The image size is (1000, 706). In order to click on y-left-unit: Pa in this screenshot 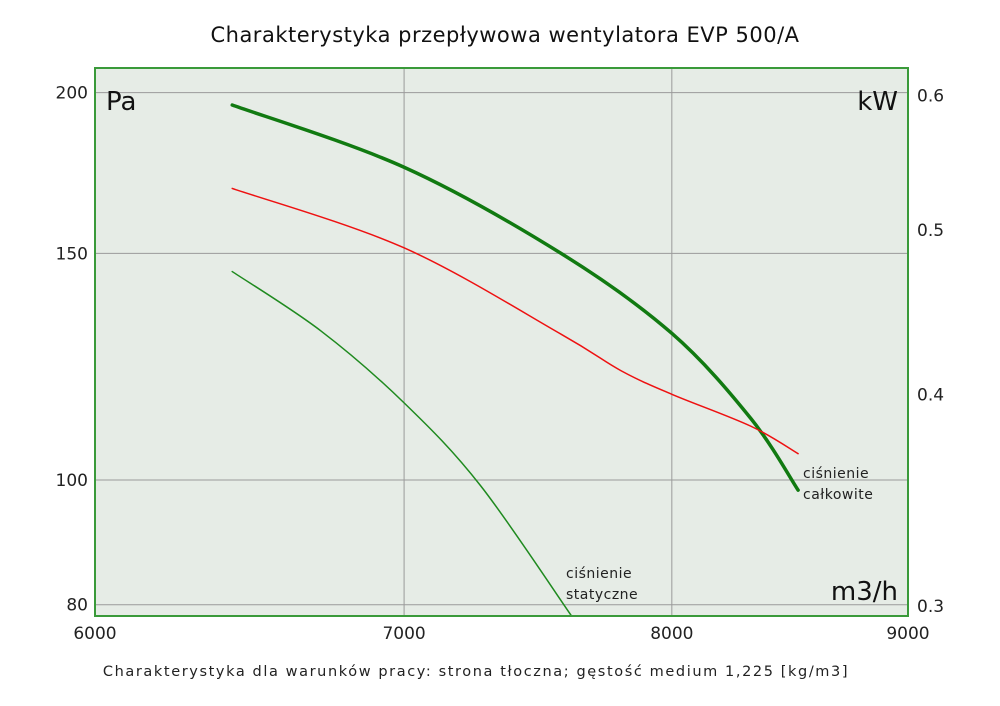, I will do `click(121, 102)`.